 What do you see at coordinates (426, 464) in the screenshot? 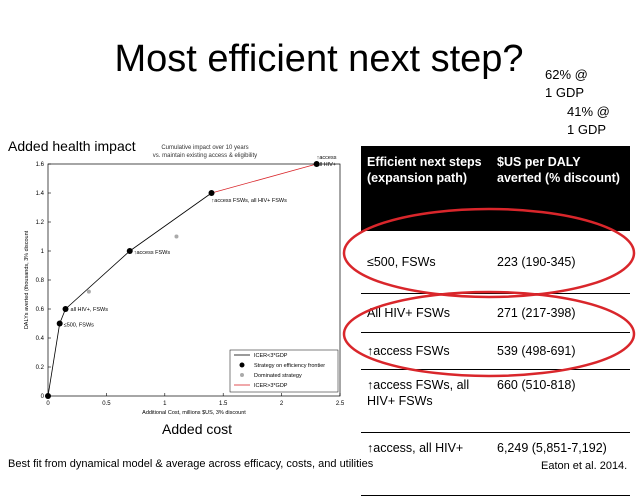
I see `table-cell-step: ↑access, all HIV+` at bounding box center [426, 464].